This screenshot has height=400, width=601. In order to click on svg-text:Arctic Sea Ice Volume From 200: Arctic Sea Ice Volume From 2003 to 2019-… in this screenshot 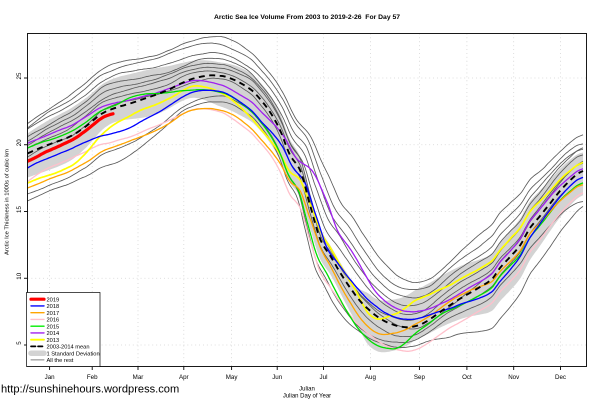, I will do `click(307, 17)`.